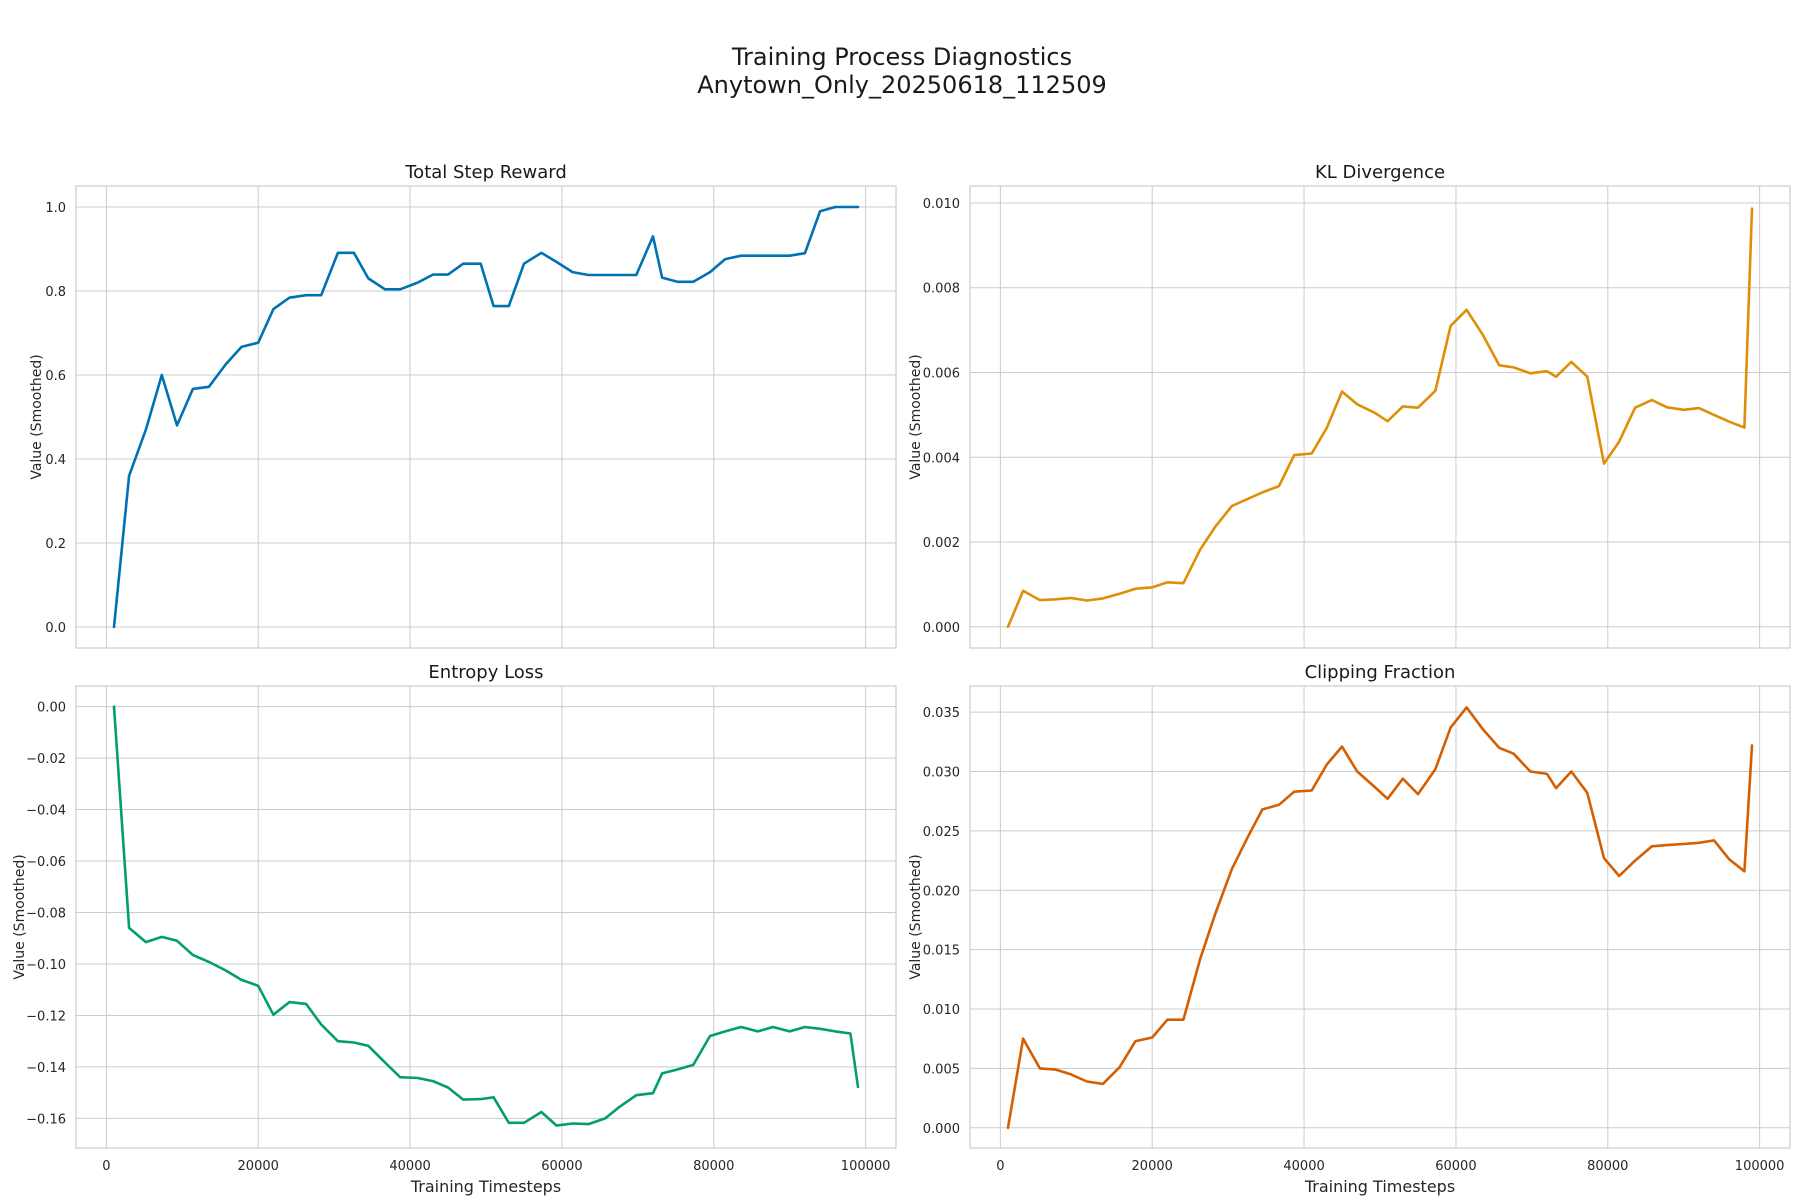  I want to click on series-line-total-step-reward, so click(486, 417).